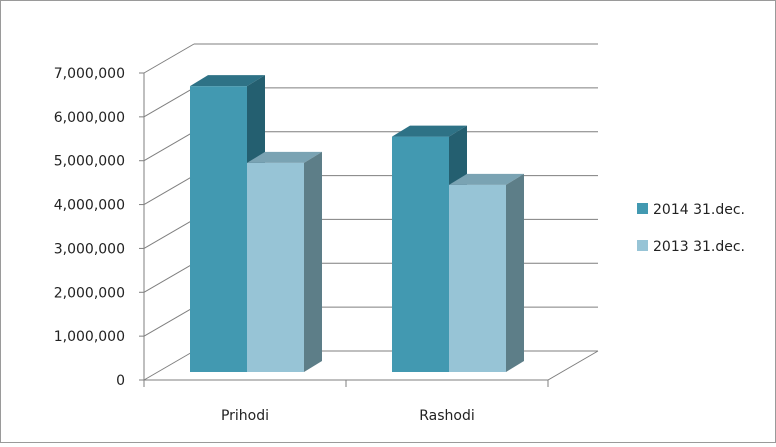  I want to click on y-tick-label: 0, so click(120, 381).